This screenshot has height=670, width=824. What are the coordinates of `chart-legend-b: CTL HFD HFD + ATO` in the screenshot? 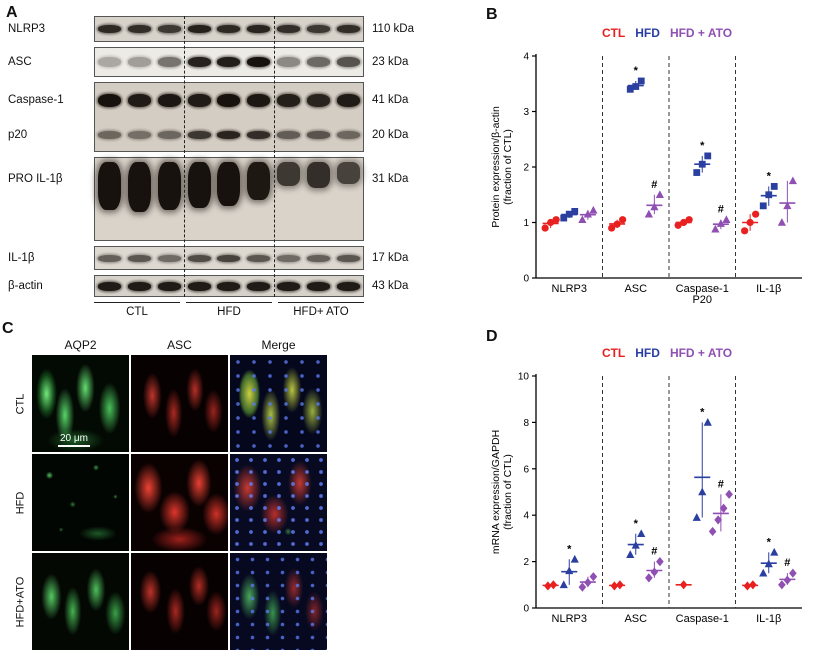 It's located at (650, 33).